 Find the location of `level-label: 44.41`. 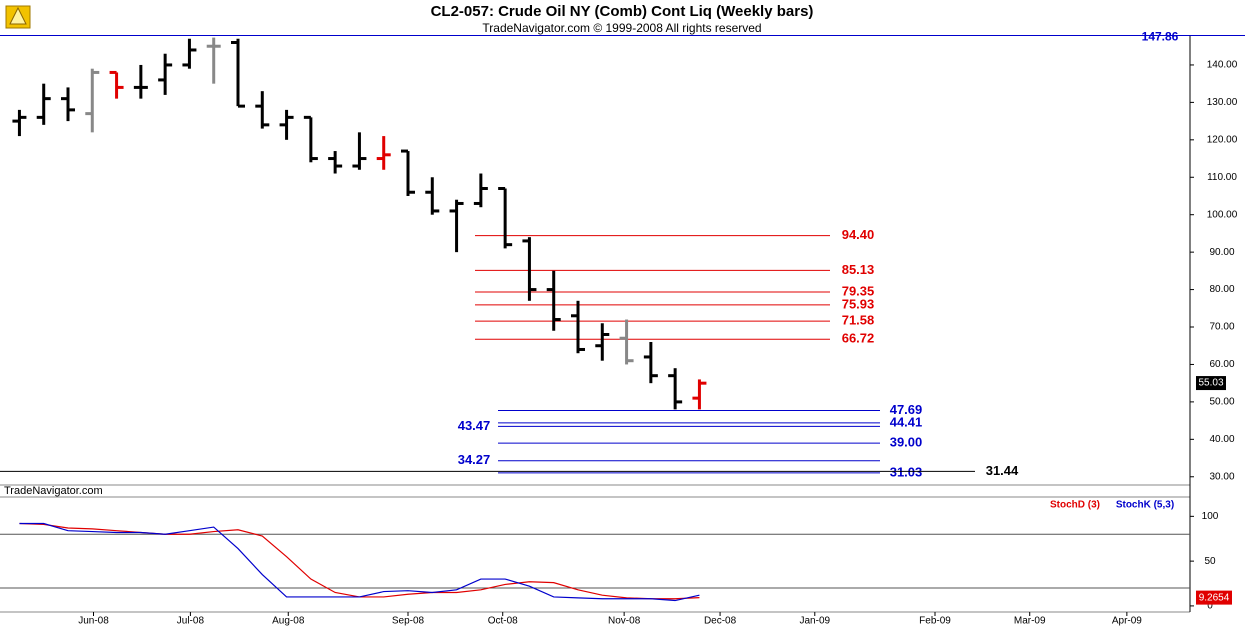

level-label: 44.41 is located at coordinates (906, 421).